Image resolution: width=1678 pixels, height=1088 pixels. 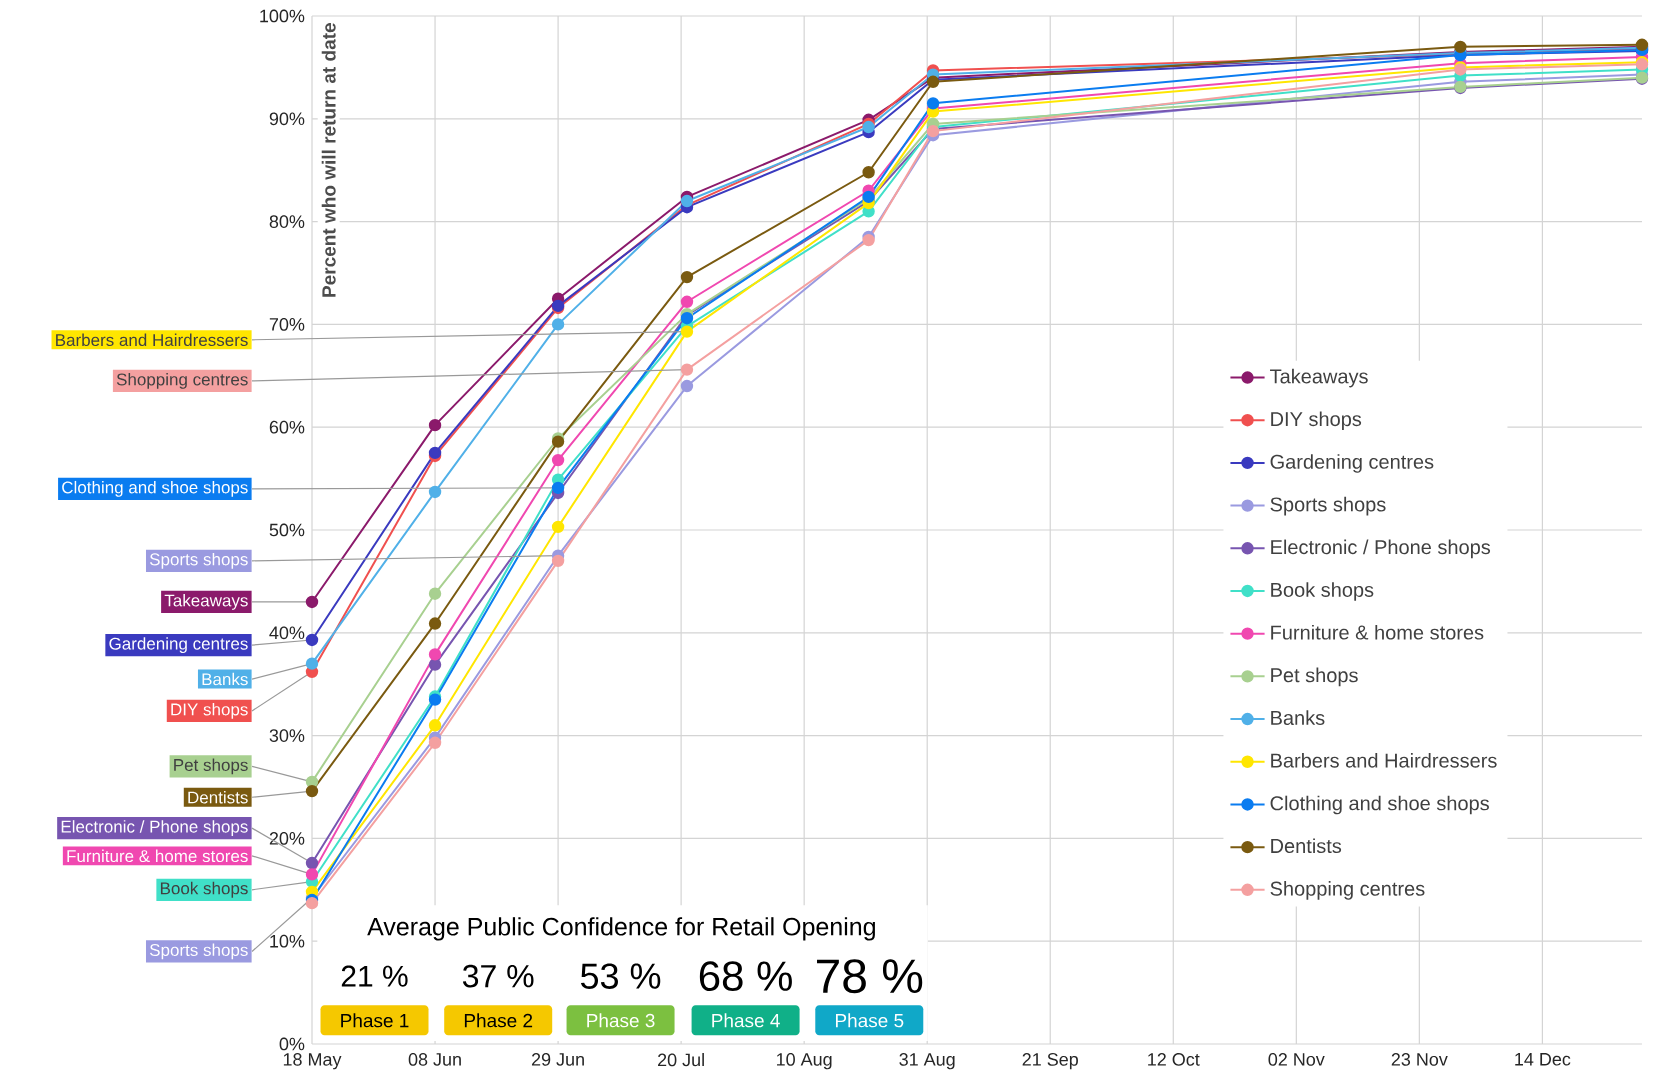 I want to click on x-tick-label: 10 Aug, so click(x=804, y=1061).